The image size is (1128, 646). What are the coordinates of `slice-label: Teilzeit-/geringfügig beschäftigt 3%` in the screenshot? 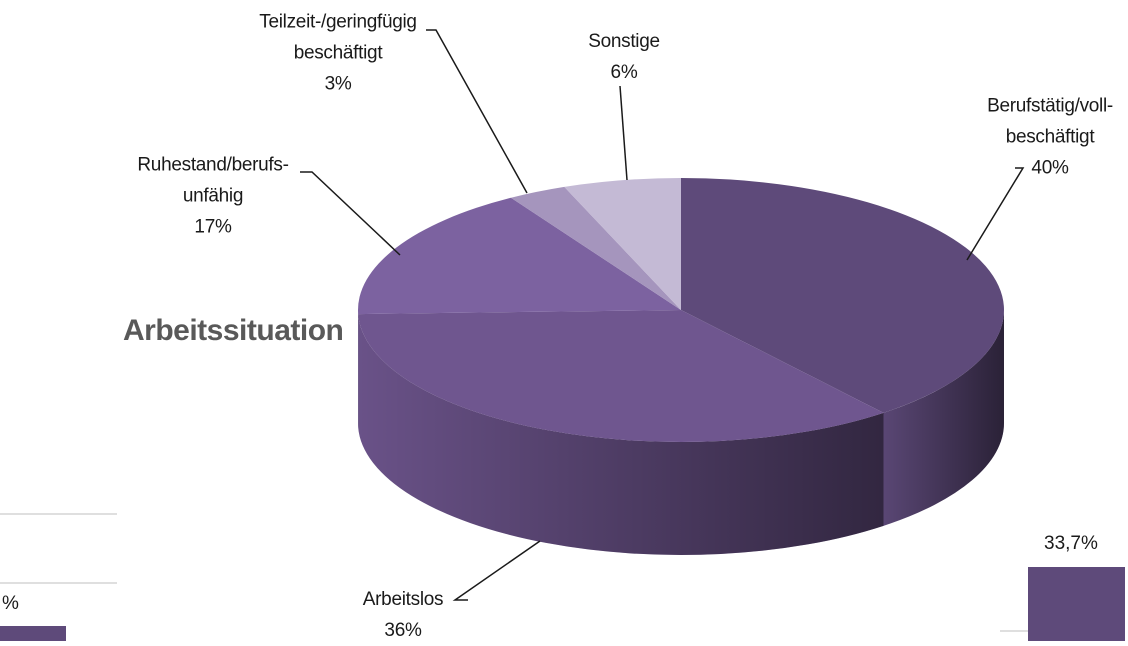 It's located at (337, 53).